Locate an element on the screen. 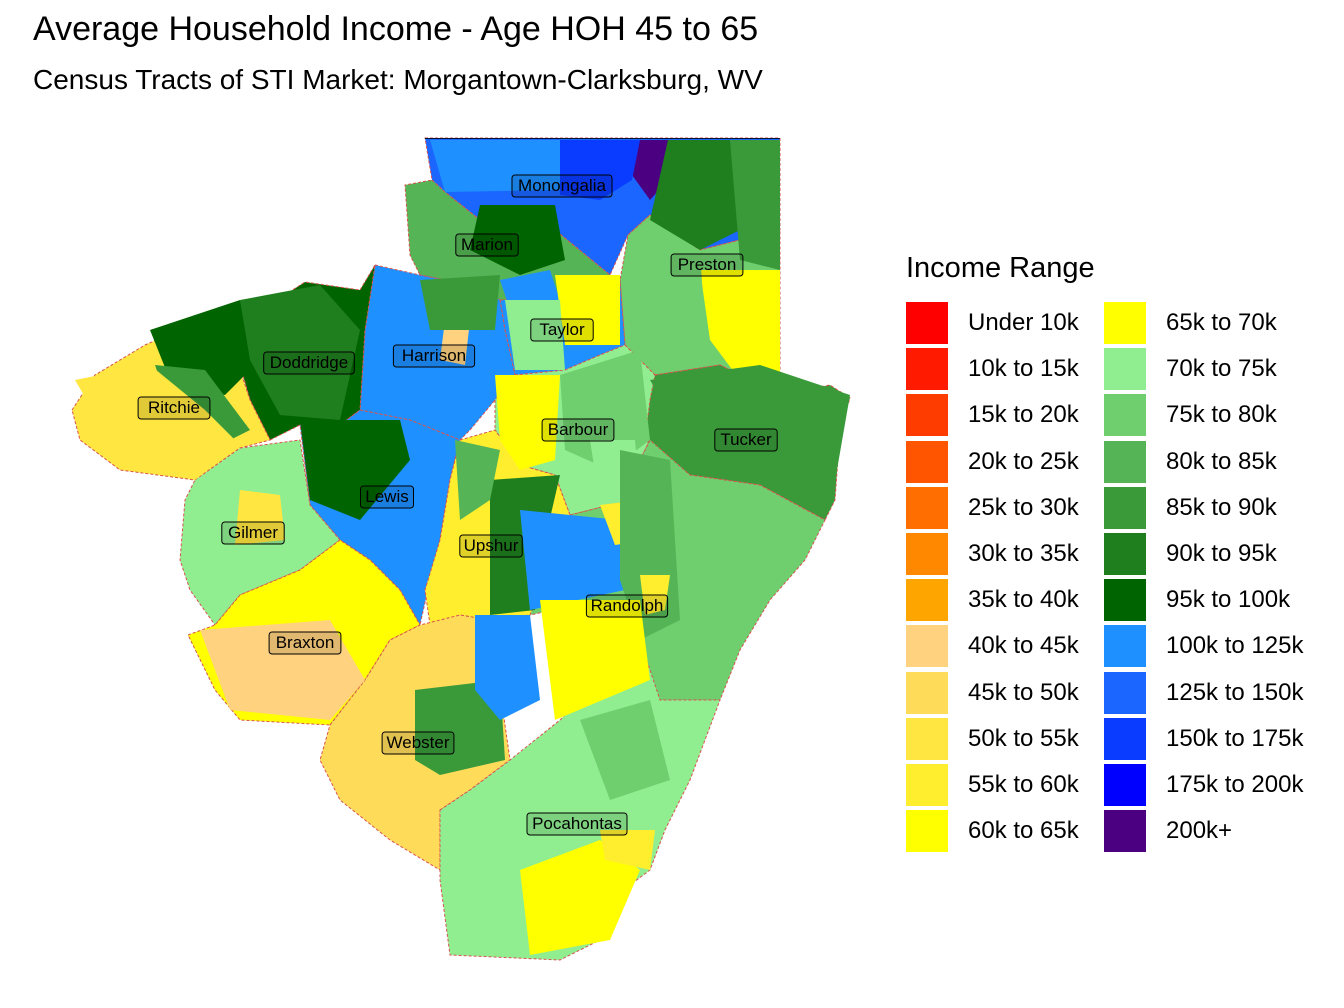 The image size is (1344, 1008). legend-item: 30k to 35k is located at coordinates (992, 554).